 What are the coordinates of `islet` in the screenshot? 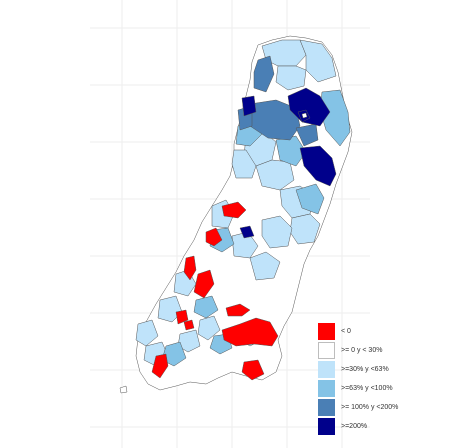 It's located at (123, 389).